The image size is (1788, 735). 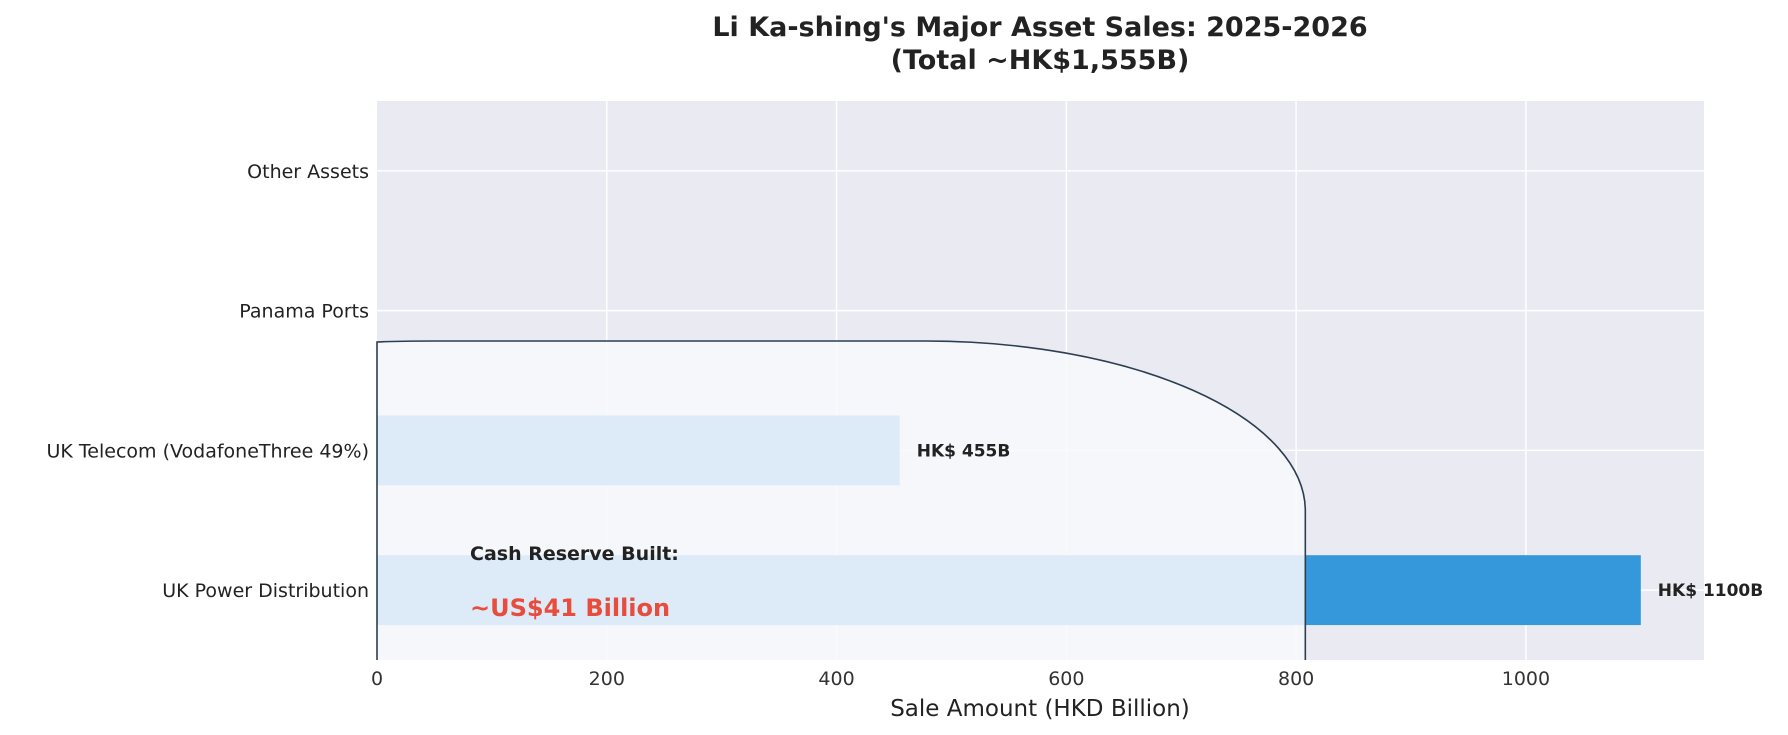 What do you see at coordinates (1710, 591) in the screenshot?
I see `data-label-0: HK$ 1100B` at bounding box center [1710, 591].